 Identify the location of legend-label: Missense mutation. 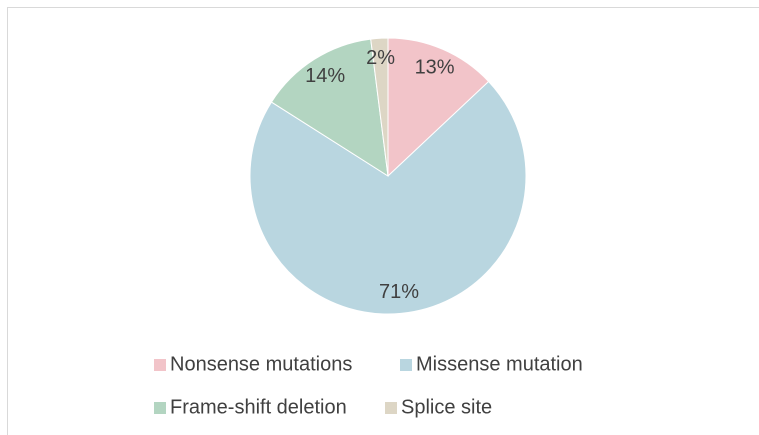
(499, 364).